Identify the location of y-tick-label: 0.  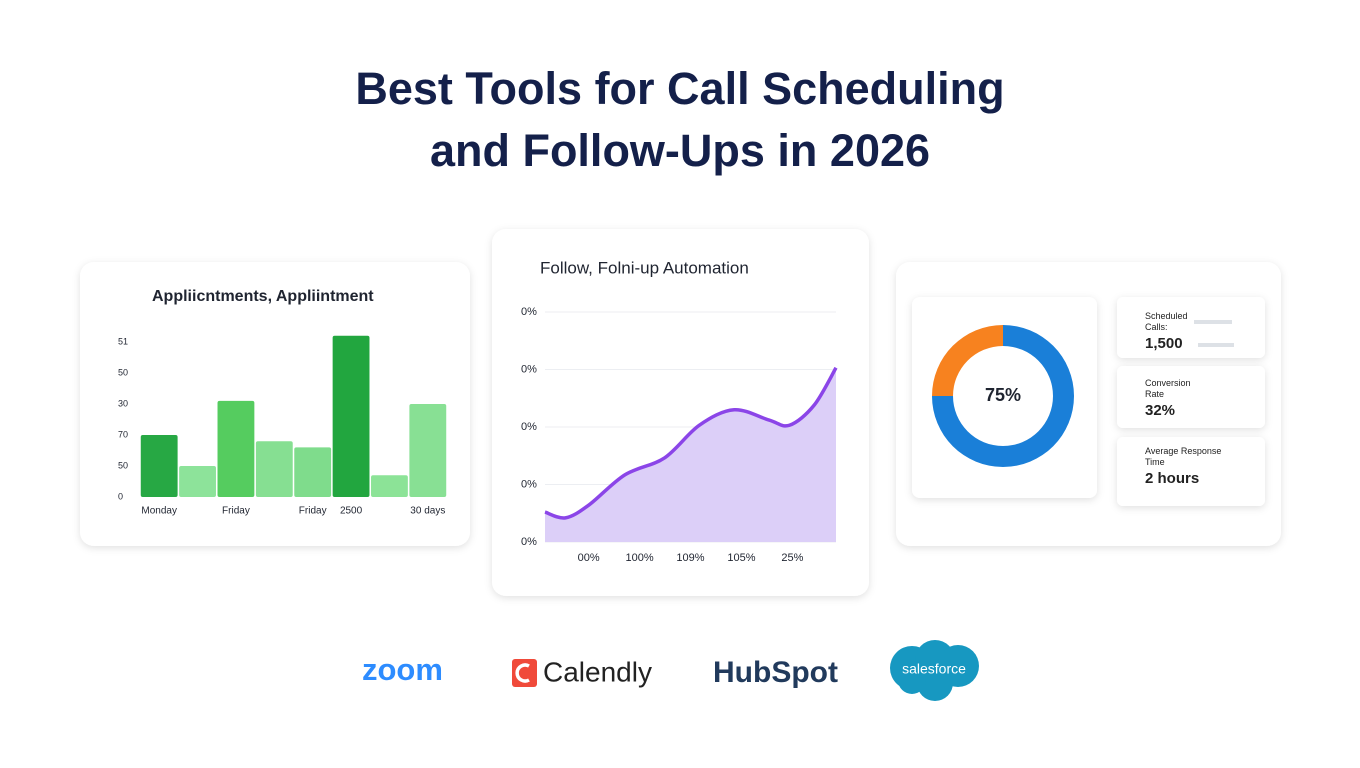
(120, 496).